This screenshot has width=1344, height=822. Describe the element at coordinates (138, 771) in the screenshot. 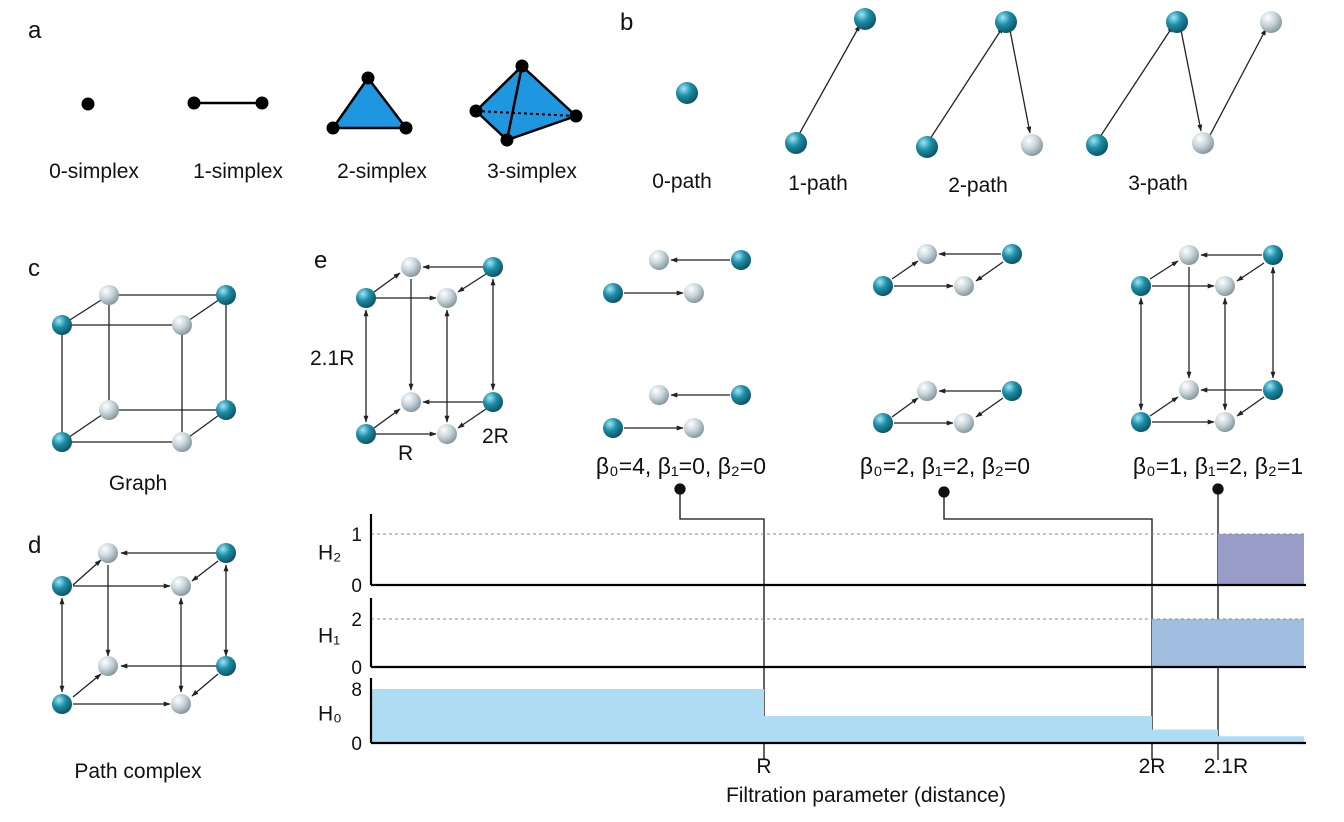

I see `path-complex-caption: Path complex` at that location.